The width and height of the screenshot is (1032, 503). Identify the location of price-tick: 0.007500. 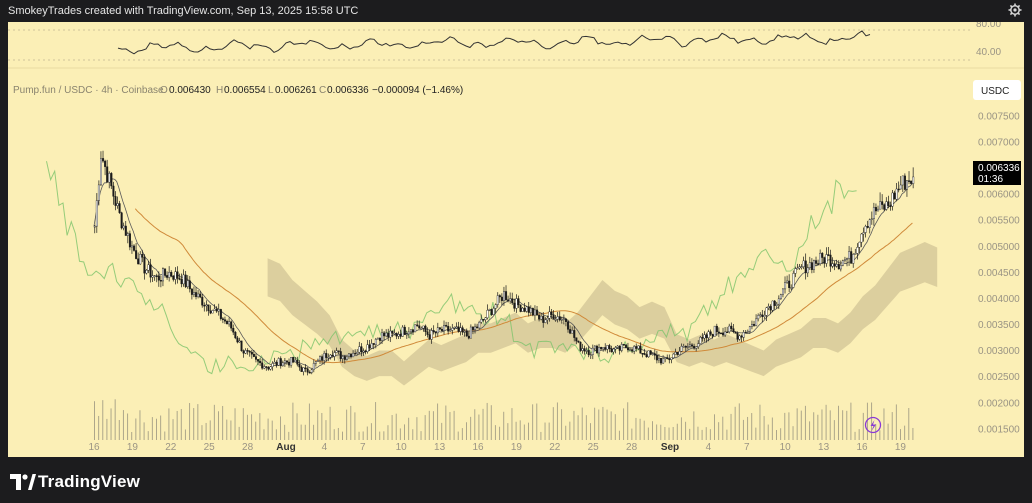
(999, 116).